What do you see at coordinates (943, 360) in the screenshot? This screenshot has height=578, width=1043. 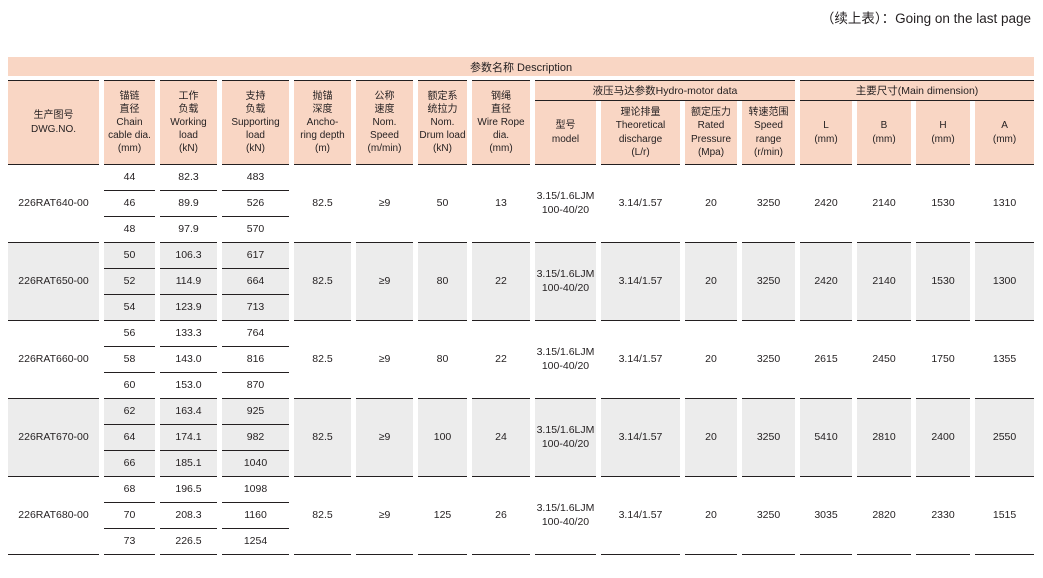 I see `cell-dim-h: 1750` at bounding box center [943, 360].